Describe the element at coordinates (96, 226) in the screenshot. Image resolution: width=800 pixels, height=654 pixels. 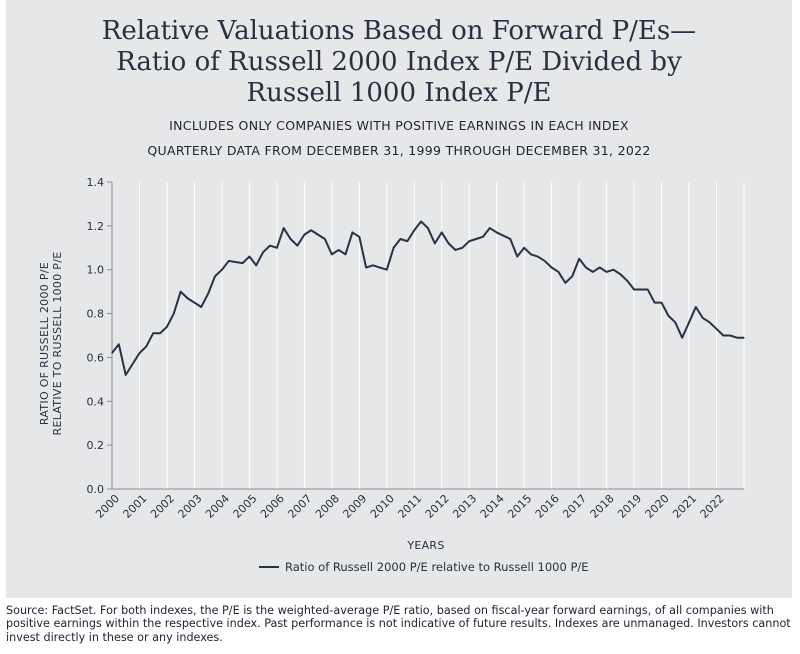
I see `y-tick-label: 1.2` at that location.